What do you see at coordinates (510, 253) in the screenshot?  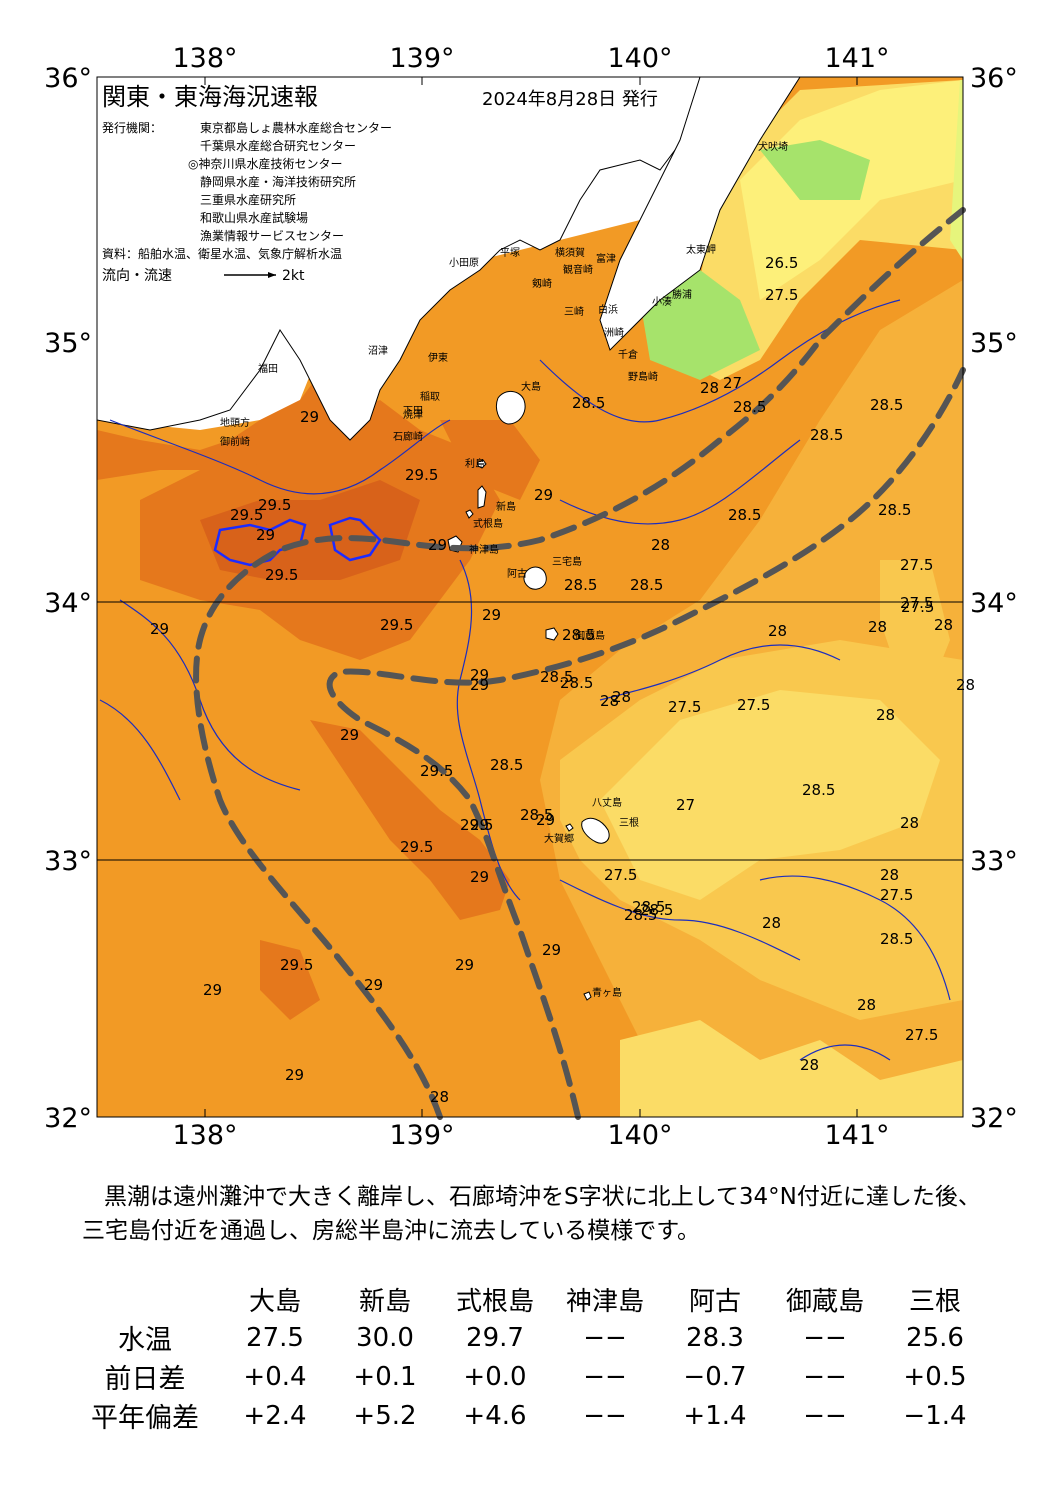 I see `place-label: 平塚` at bounding box center [510, 253].